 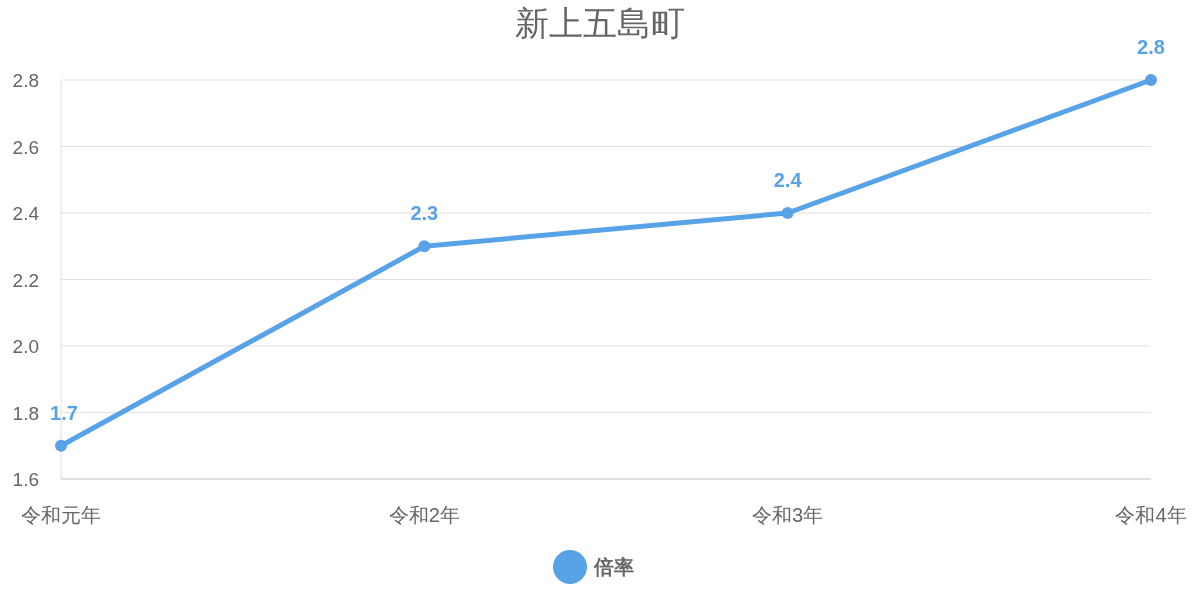 I want to click on x-tick-label: 令和3年, so click(x=788, y=515).